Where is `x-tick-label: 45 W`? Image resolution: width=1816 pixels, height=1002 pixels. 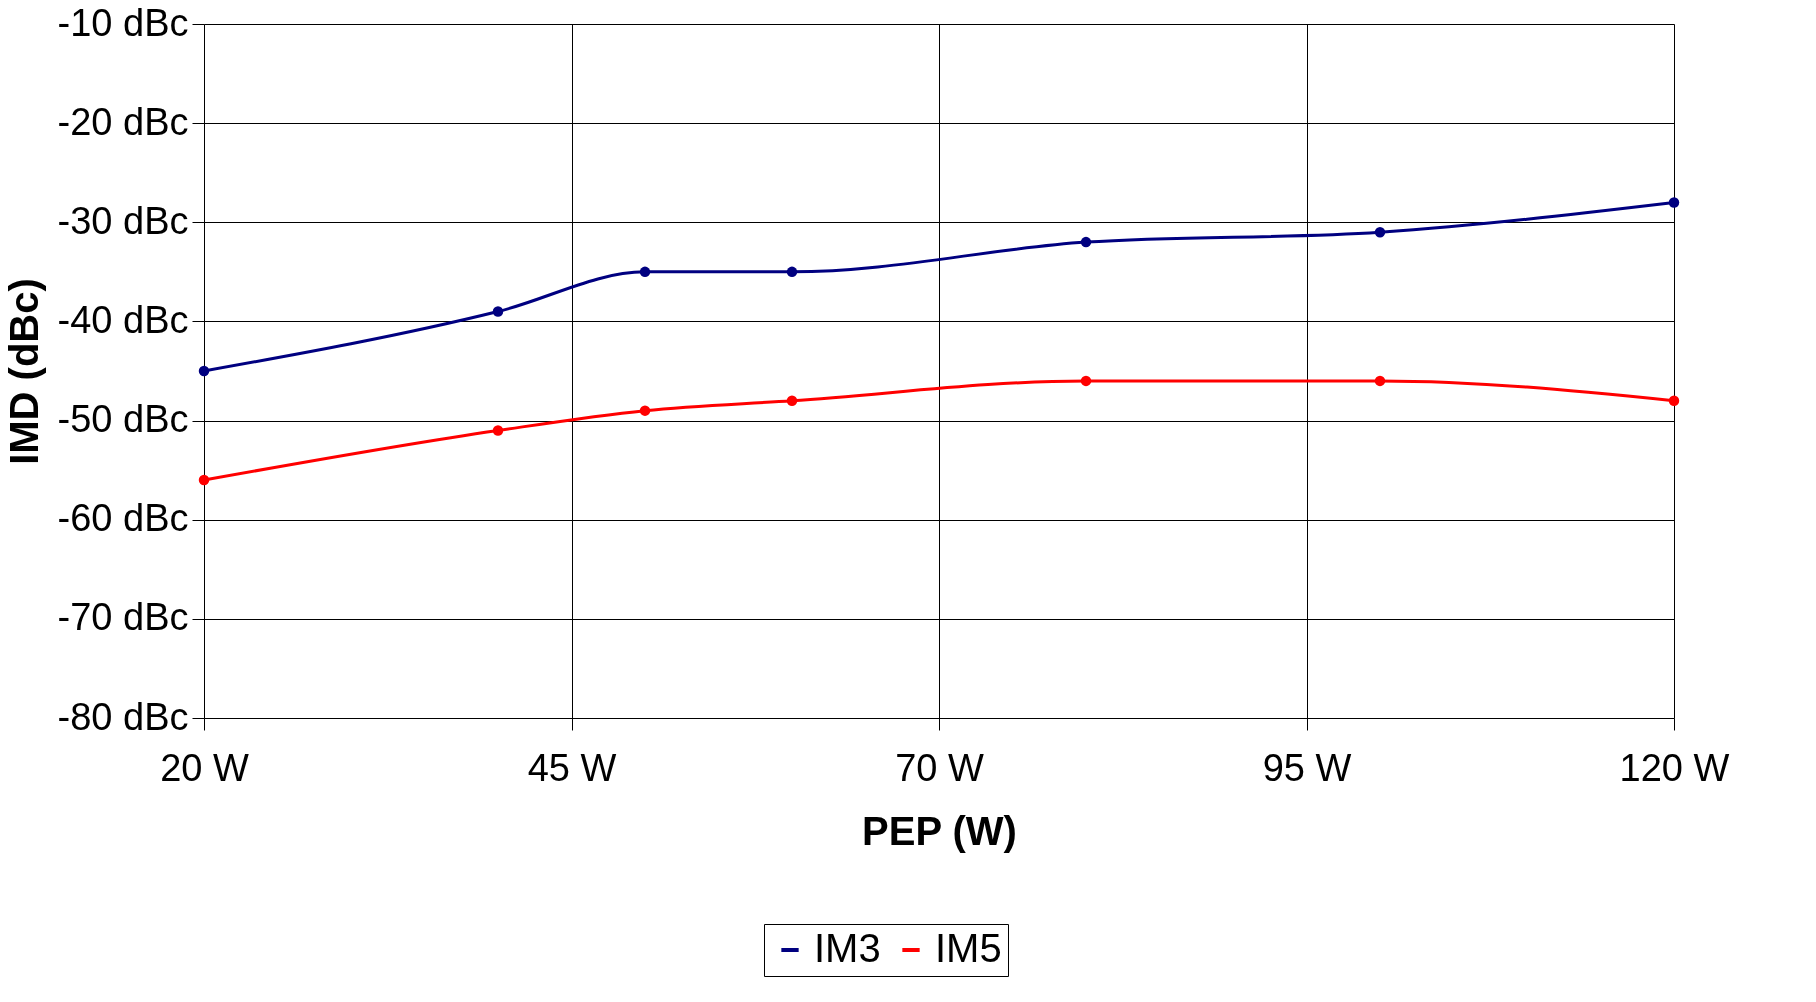 x-tick-label: 45 W is located at coordinates (572, 767).